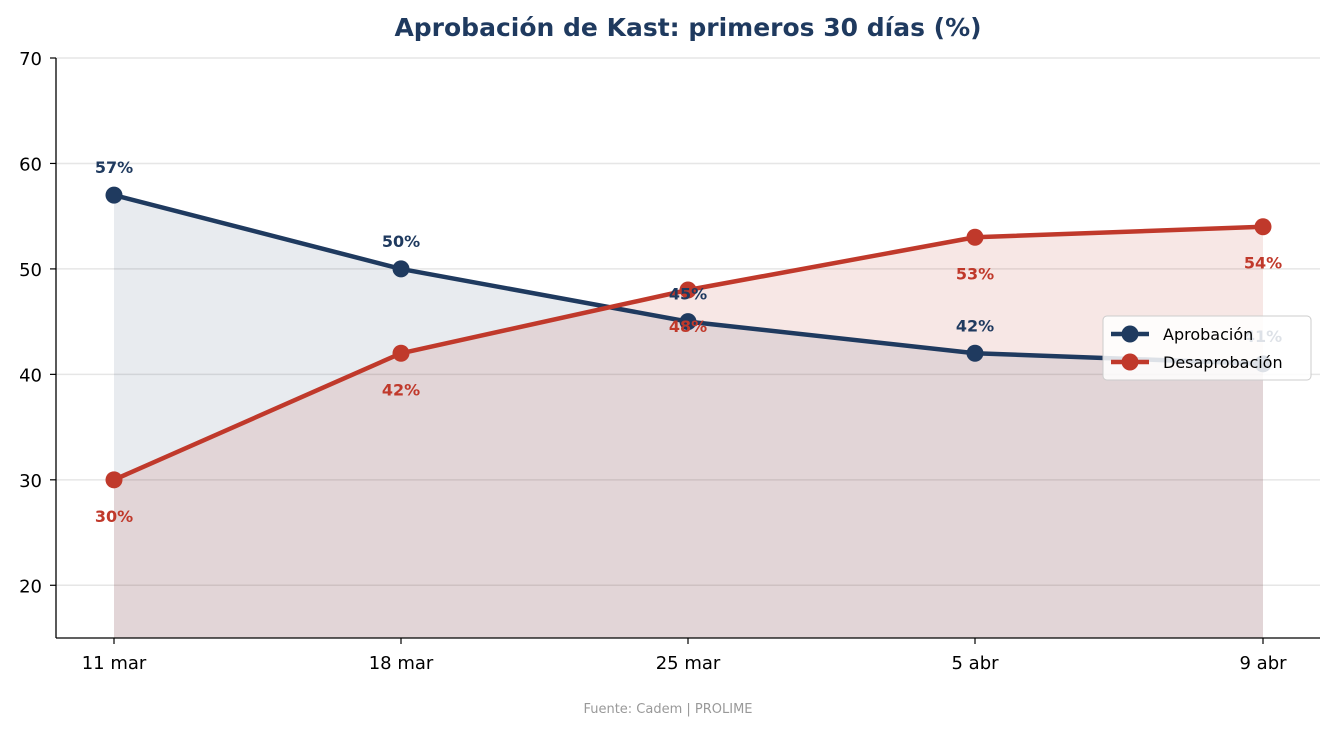  What do you see at coordinates (1223, 362) in the screenshot?
I see `legend-label-desaprobacion: Desaprobación` at bounding box center [1223, 362].